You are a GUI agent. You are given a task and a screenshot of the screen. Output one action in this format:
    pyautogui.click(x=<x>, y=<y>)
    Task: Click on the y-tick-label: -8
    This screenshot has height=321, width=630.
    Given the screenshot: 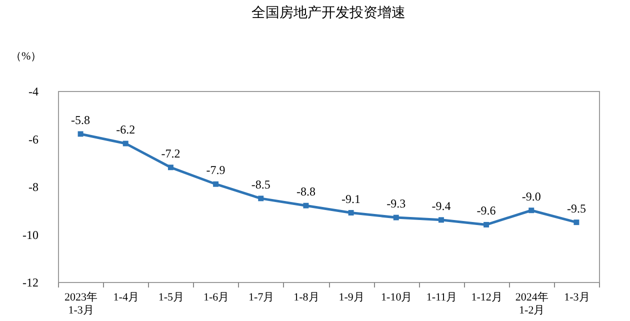 What is the action you would take?
    pyautogui.click(x=33, y=187)
    